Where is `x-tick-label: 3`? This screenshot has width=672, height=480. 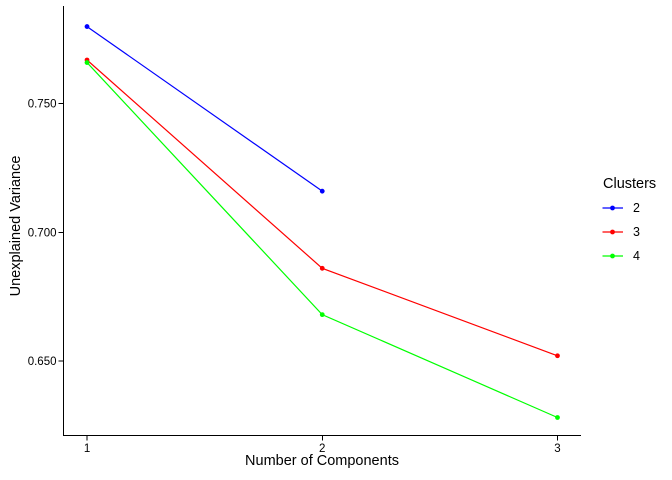 x-tick-label: 3 is located at coordinates (557, 449).